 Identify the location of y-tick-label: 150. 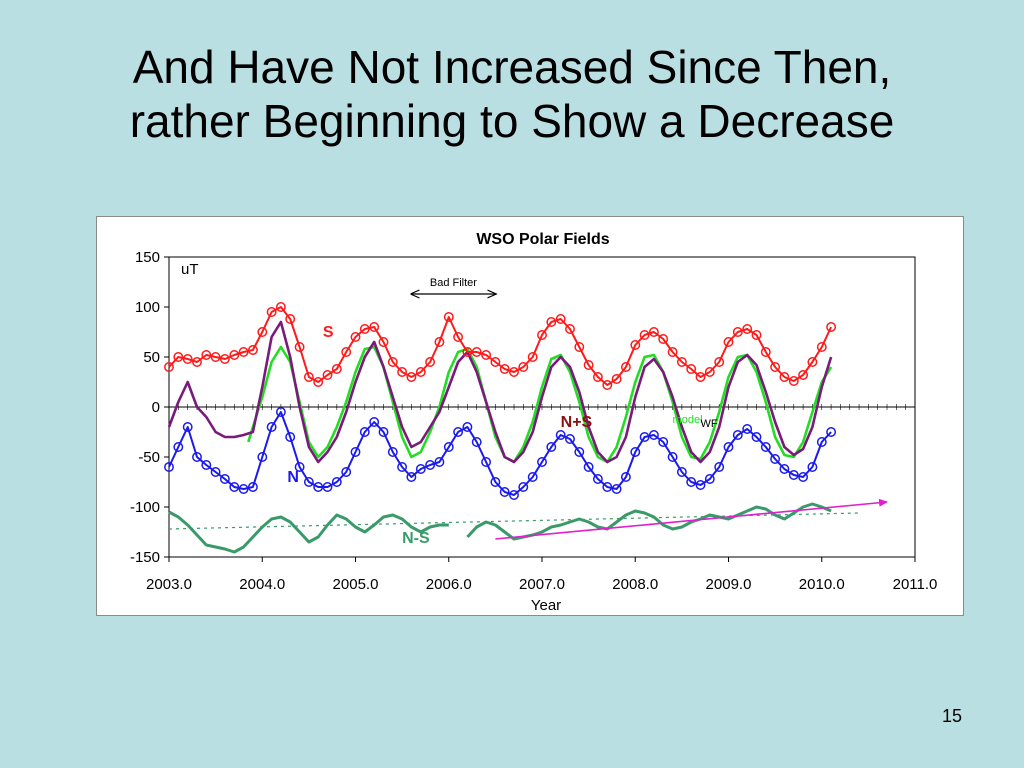
(147, 257).